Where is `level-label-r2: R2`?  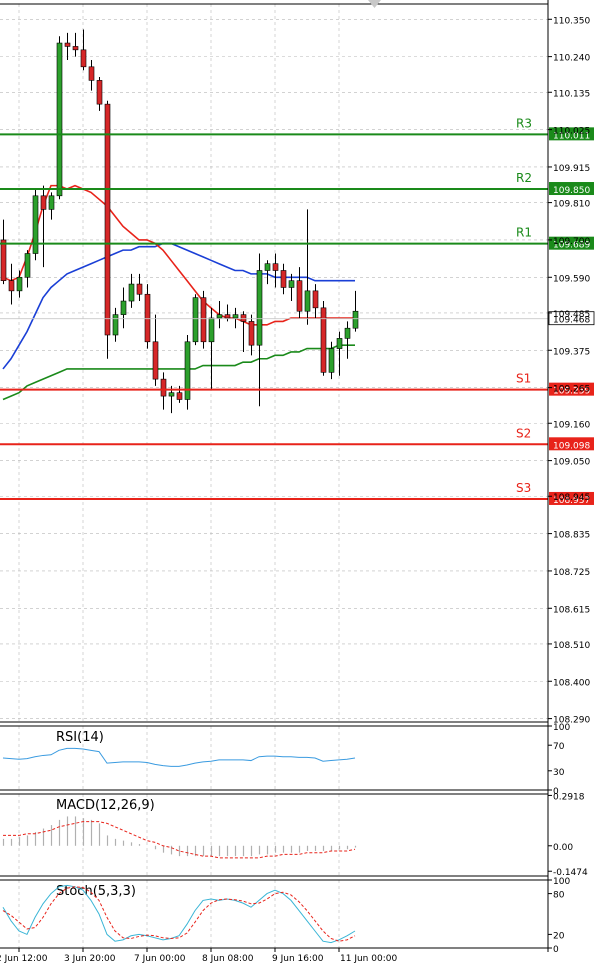 level-label-r2: R2 is located at coordinates (524, 178).